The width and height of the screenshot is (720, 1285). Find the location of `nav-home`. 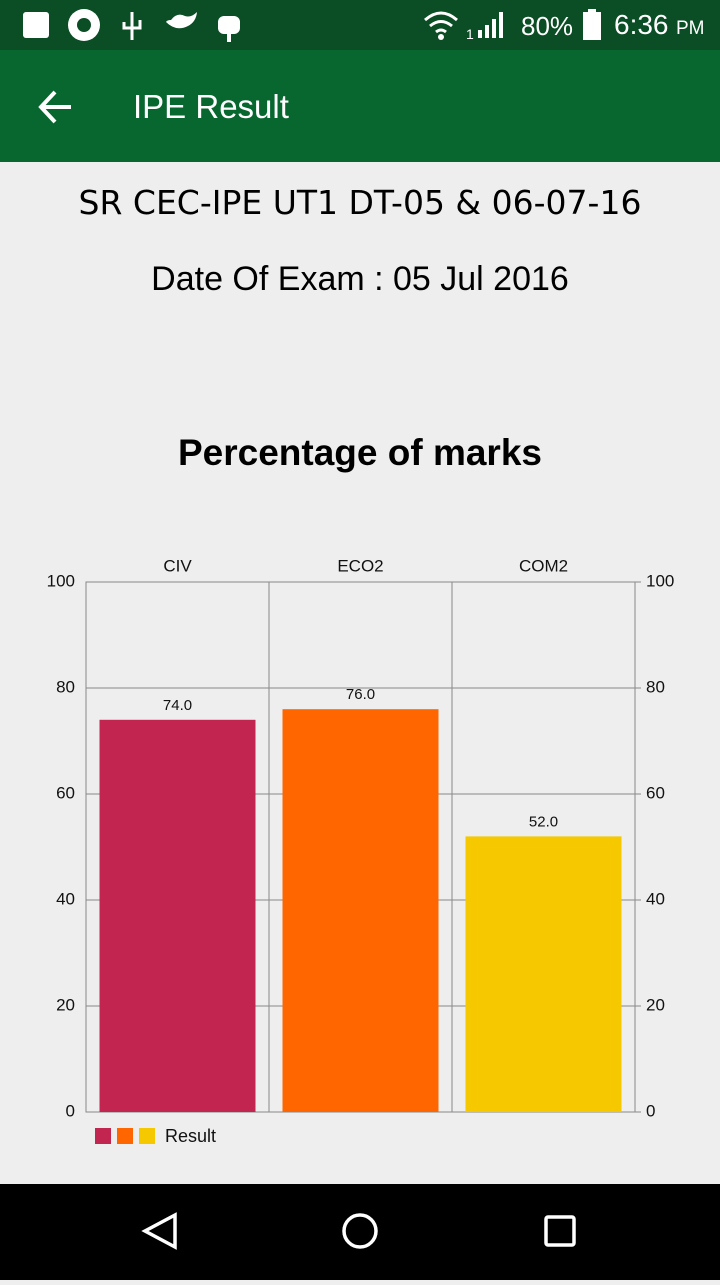

nav-home is located at coordinates (360, 1231).